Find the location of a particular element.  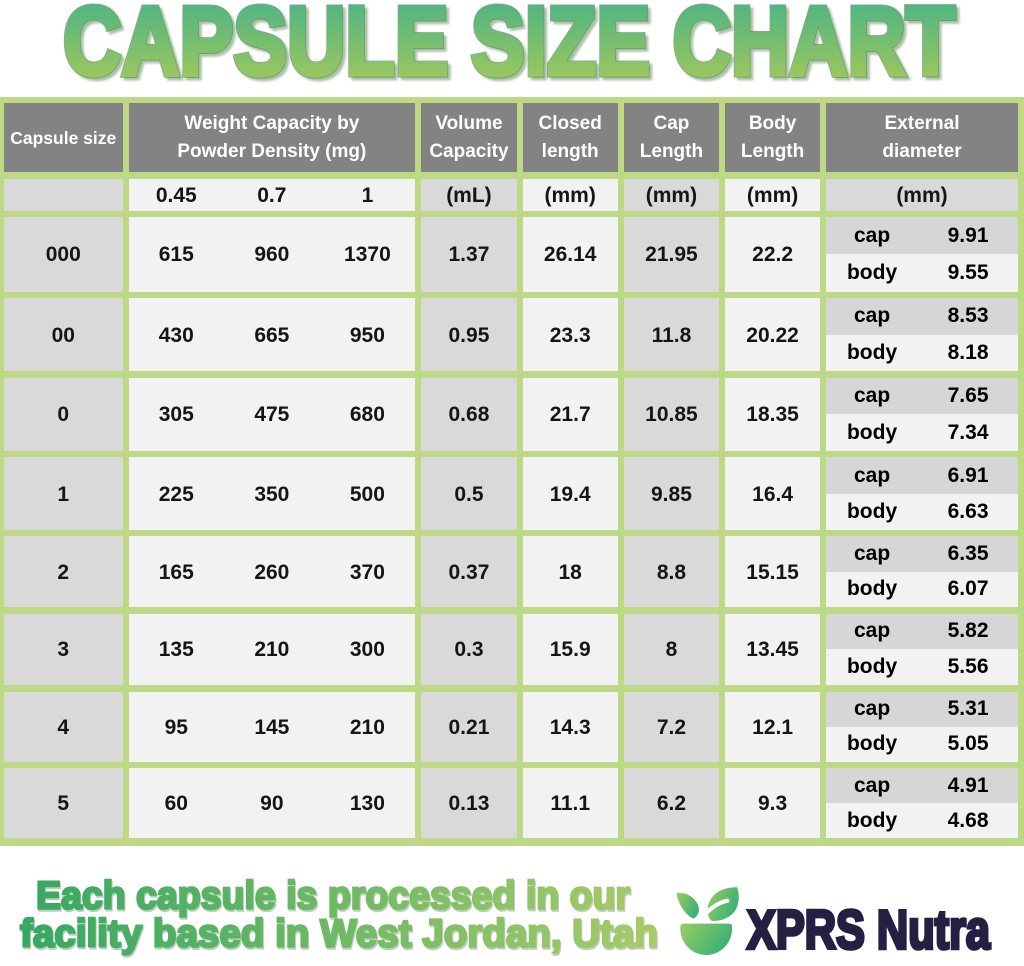

svg-text: XPRS Nutra is located at coordinates (868, 930).